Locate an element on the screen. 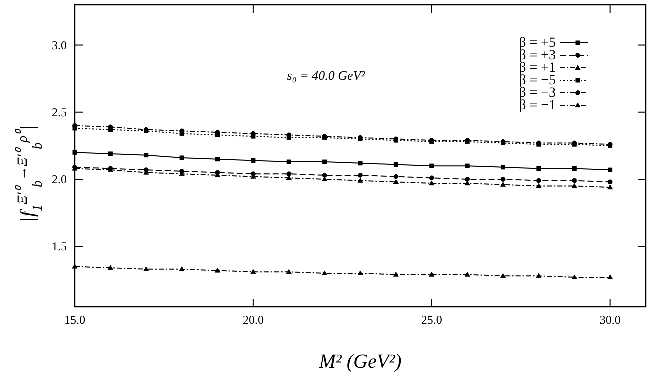  legend-label: β = +1 is located at coordinates (537, 68).